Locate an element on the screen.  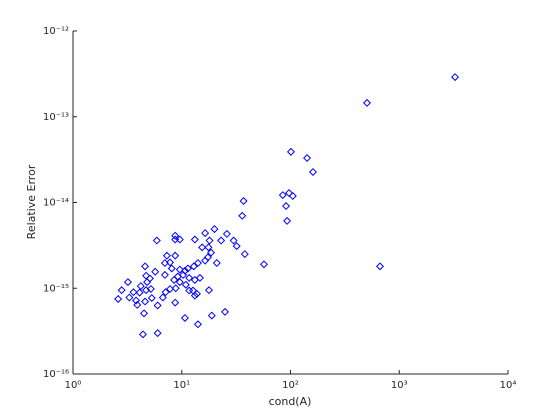
x-tick-label: 10³ is located at coordinates (399, 385).